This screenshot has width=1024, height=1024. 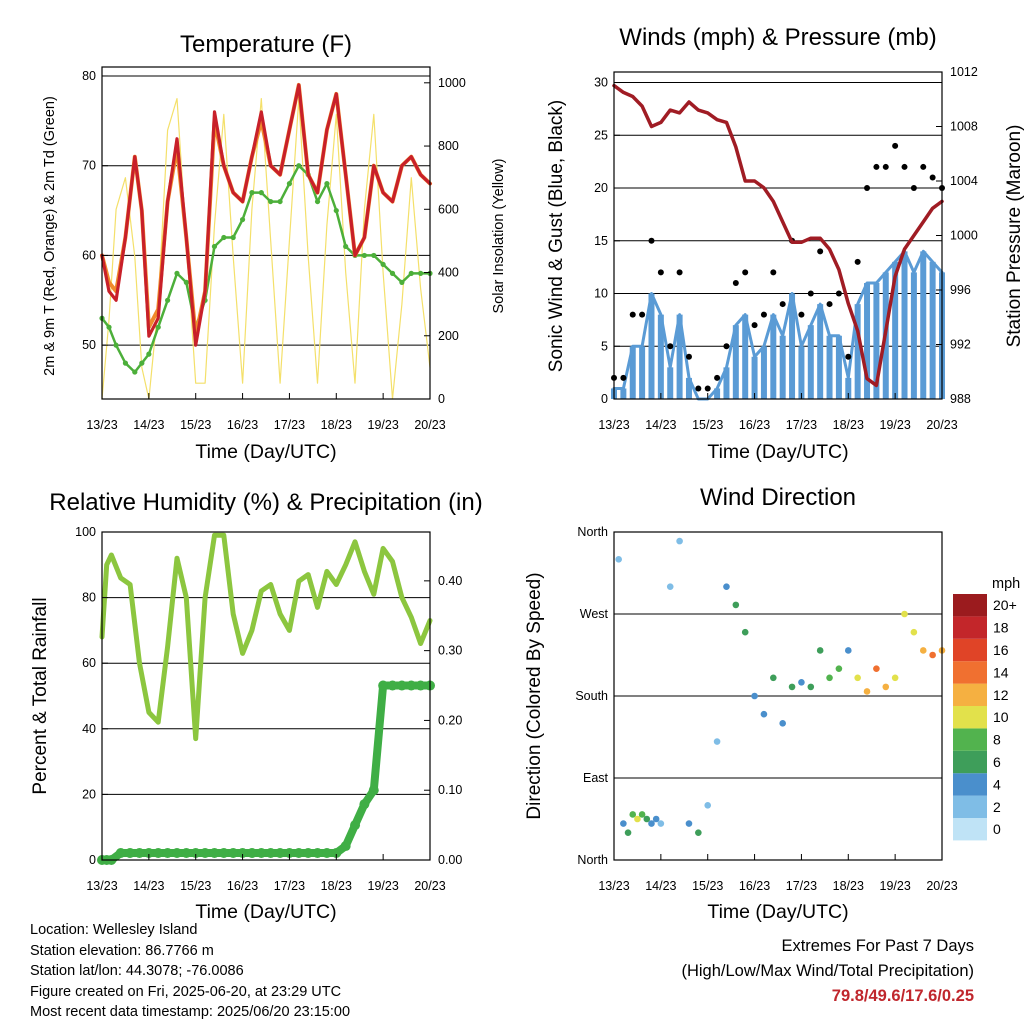 I want to click on station-latlon: Station lat/lon: 44.3078; -76.0086, so click(x=137, y=971).